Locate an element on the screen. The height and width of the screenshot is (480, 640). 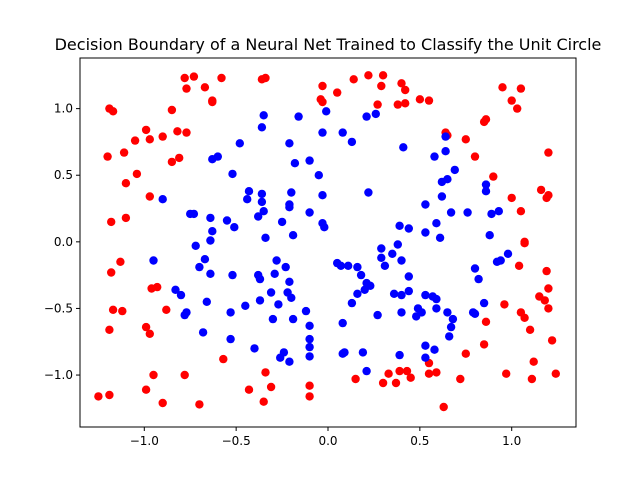
y-tick-label: 1.0 is located at coordinates (63, 109).